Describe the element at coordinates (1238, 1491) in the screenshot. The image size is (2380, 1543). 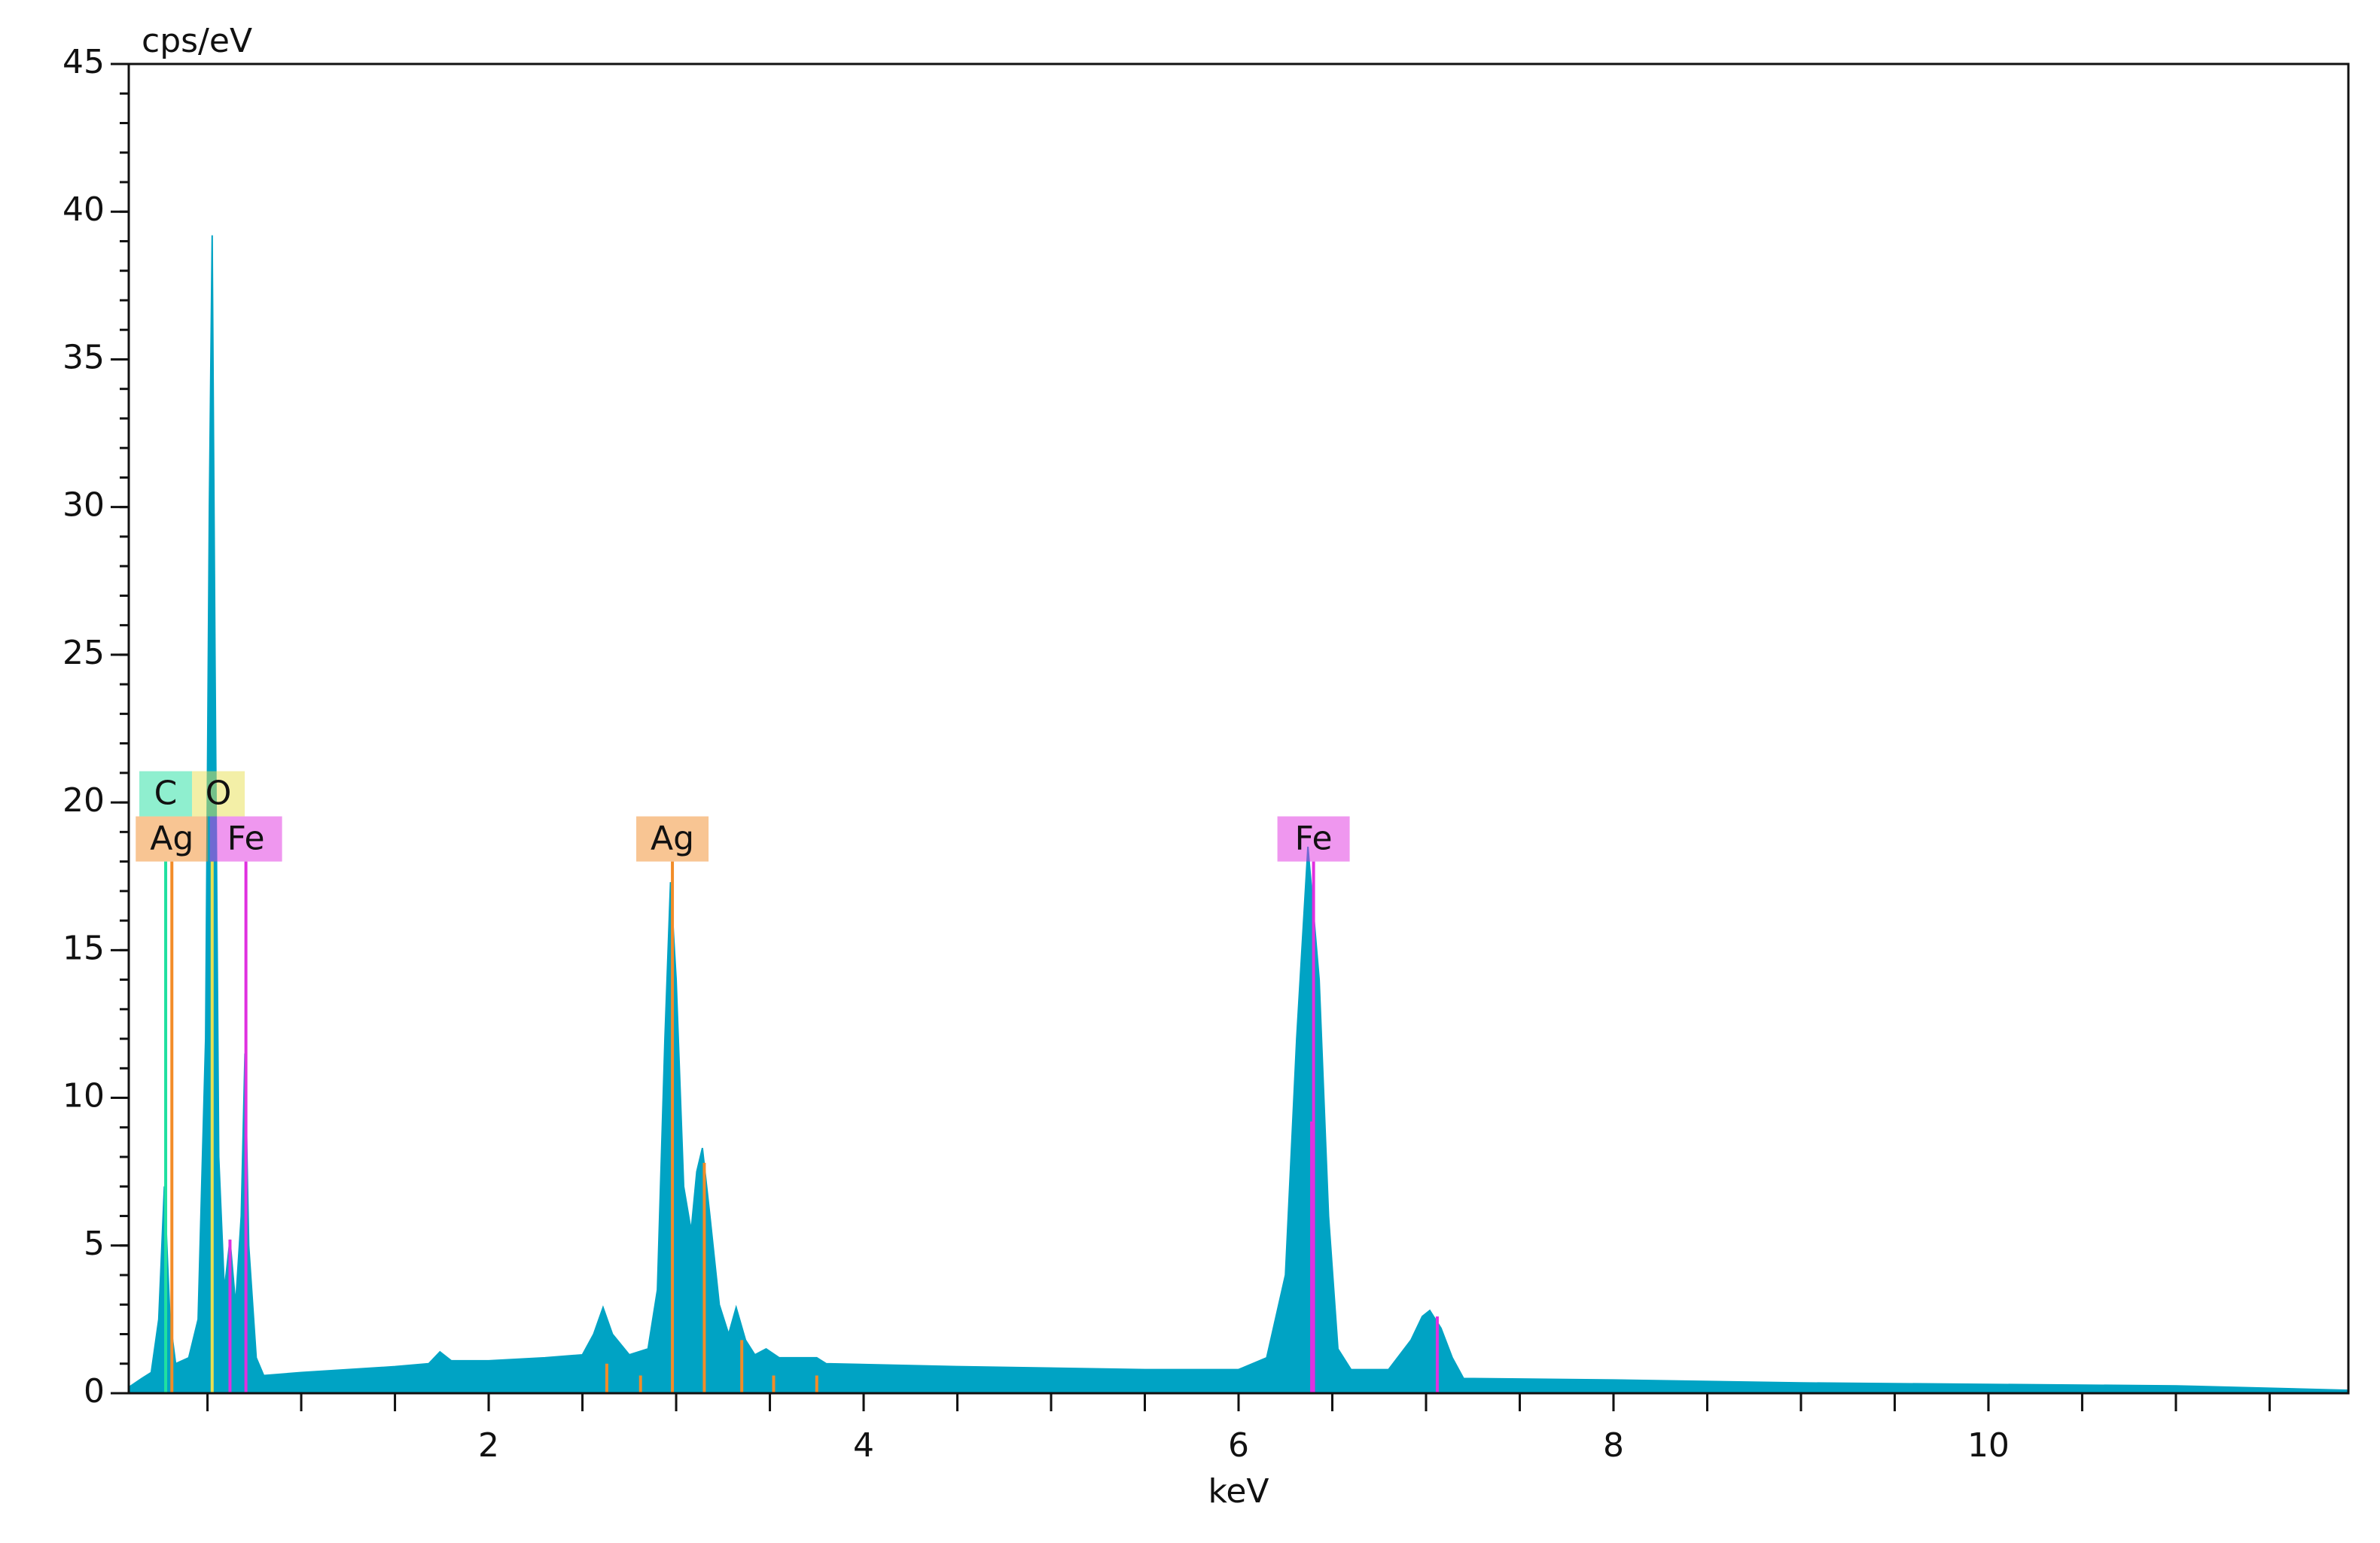
I see `x-axis-label: keV` at that location.